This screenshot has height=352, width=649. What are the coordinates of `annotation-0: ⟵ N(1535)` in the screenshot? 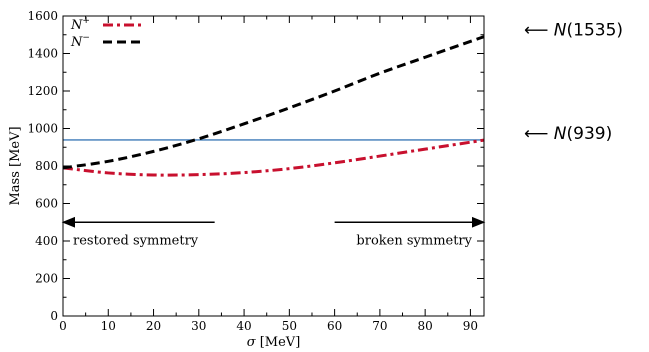 It's located at (573, 31).